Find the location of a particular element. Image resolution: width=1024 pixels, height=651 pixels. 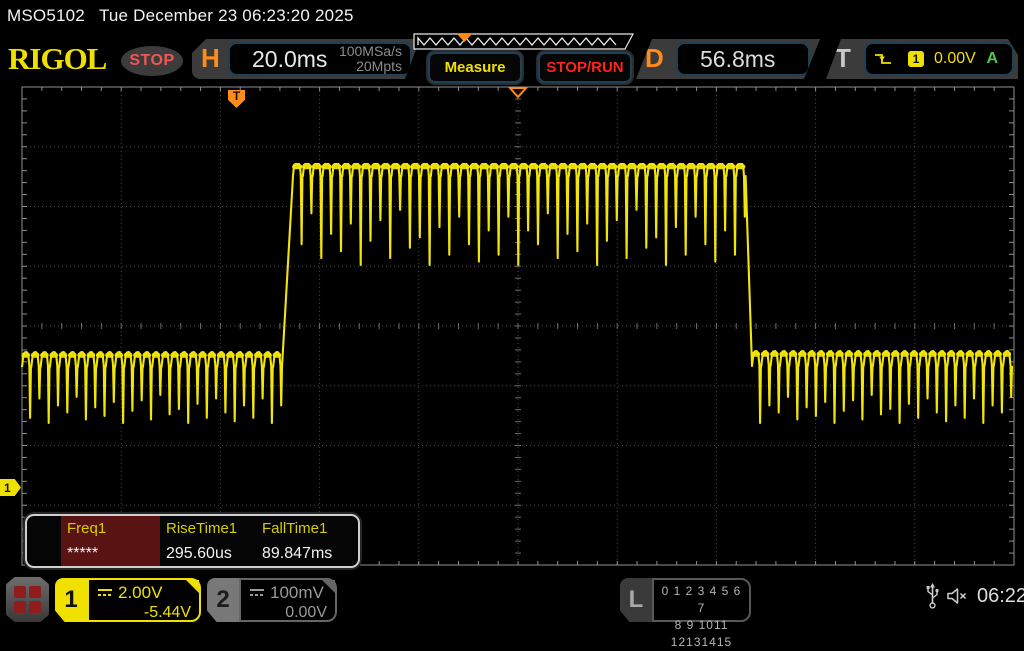

timebase-box: 20.0ms 100MSa/s 20Mpts is located at coordinates (320, 59).